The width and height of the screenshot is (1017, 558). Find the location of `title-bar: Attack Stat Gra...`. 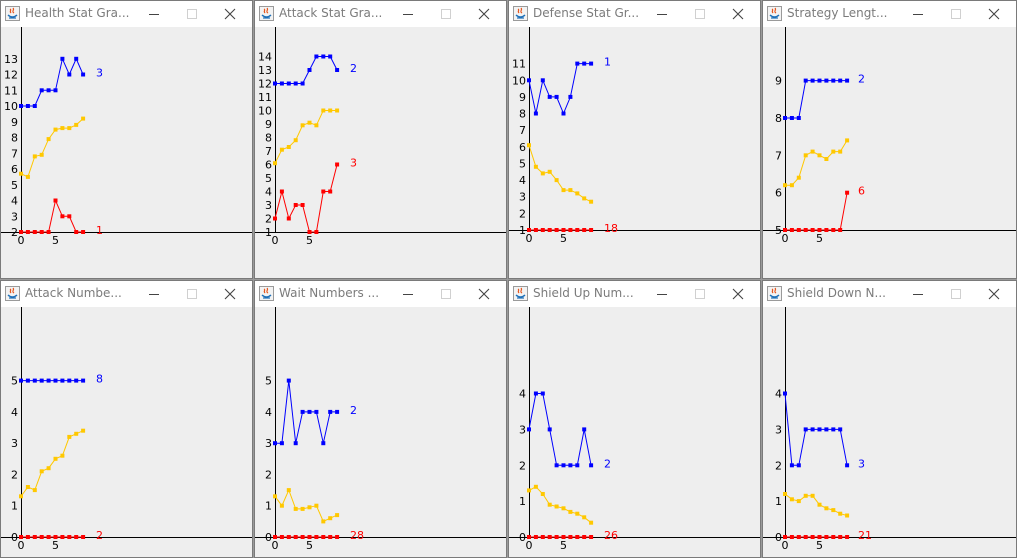

title-bar: Attack Stat Gra... is located at coordinates (380, 14).